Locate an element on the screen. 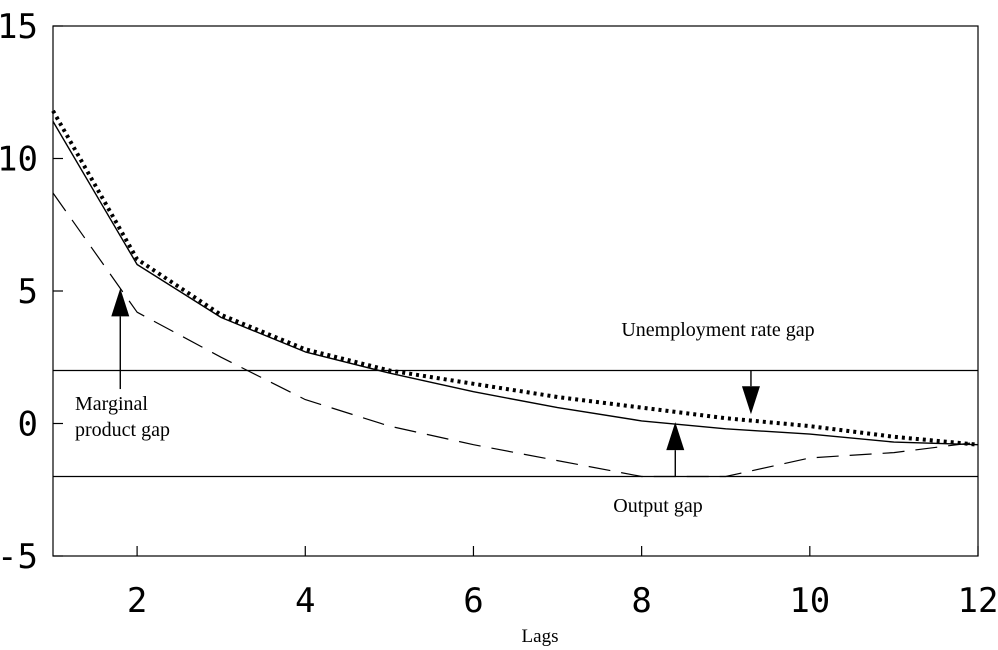  annotation-label: Marginal is located at coordinates (111, 404).